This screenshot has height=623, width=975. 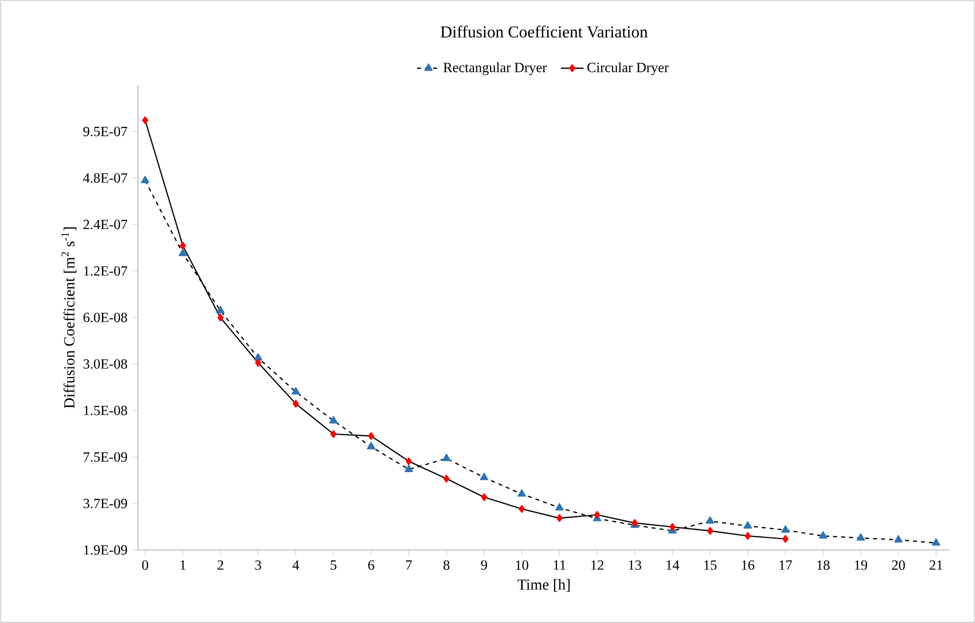 What do you see at coordinates (710, 565) in the screenshot?
I see `x-tick-label: 15` at bounding box center [710, 565].